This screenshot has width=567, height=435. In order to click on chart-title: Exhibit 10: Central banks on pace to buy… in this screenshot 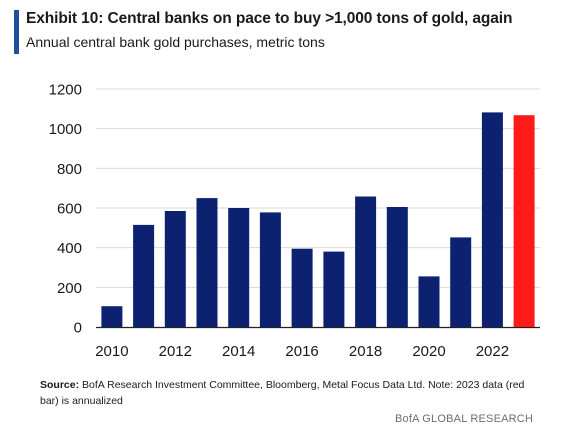, I will do `click(269, 18)`.